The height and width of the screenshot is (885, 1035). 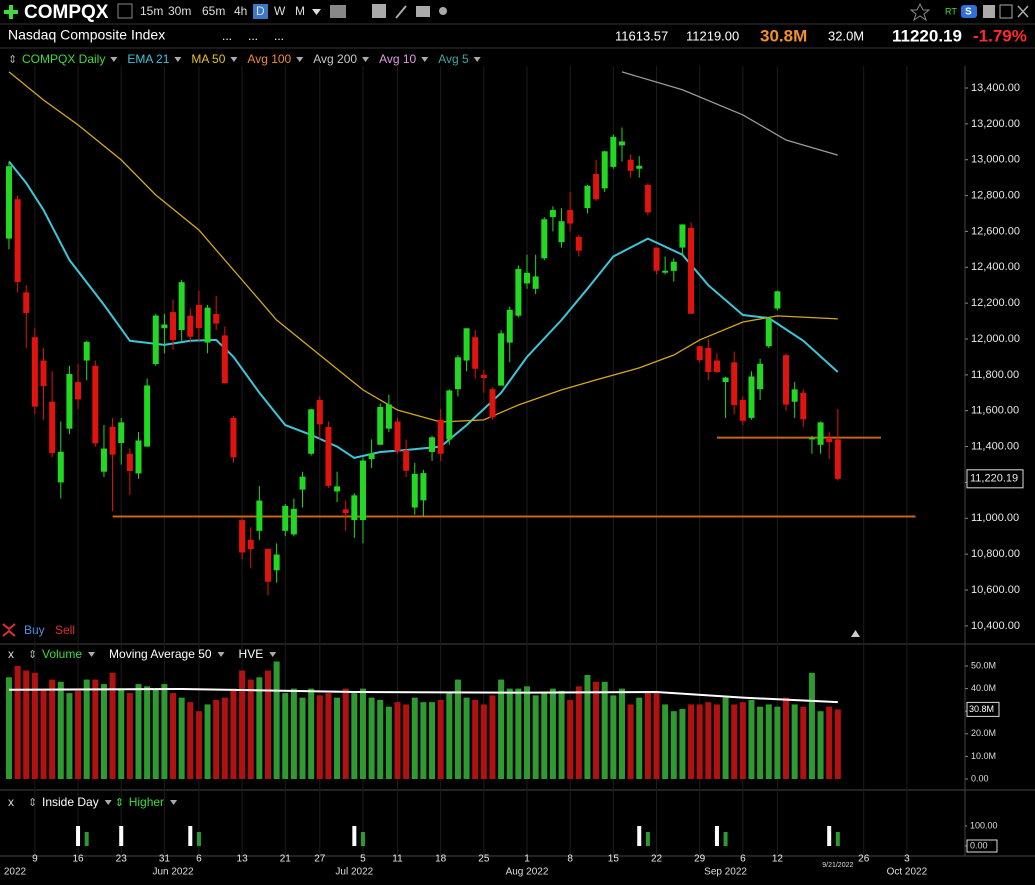 What do you see at coordinates (66, 12) in the screenshot?
I see `symbol: COMPQX` at bounding box center [66, 12].